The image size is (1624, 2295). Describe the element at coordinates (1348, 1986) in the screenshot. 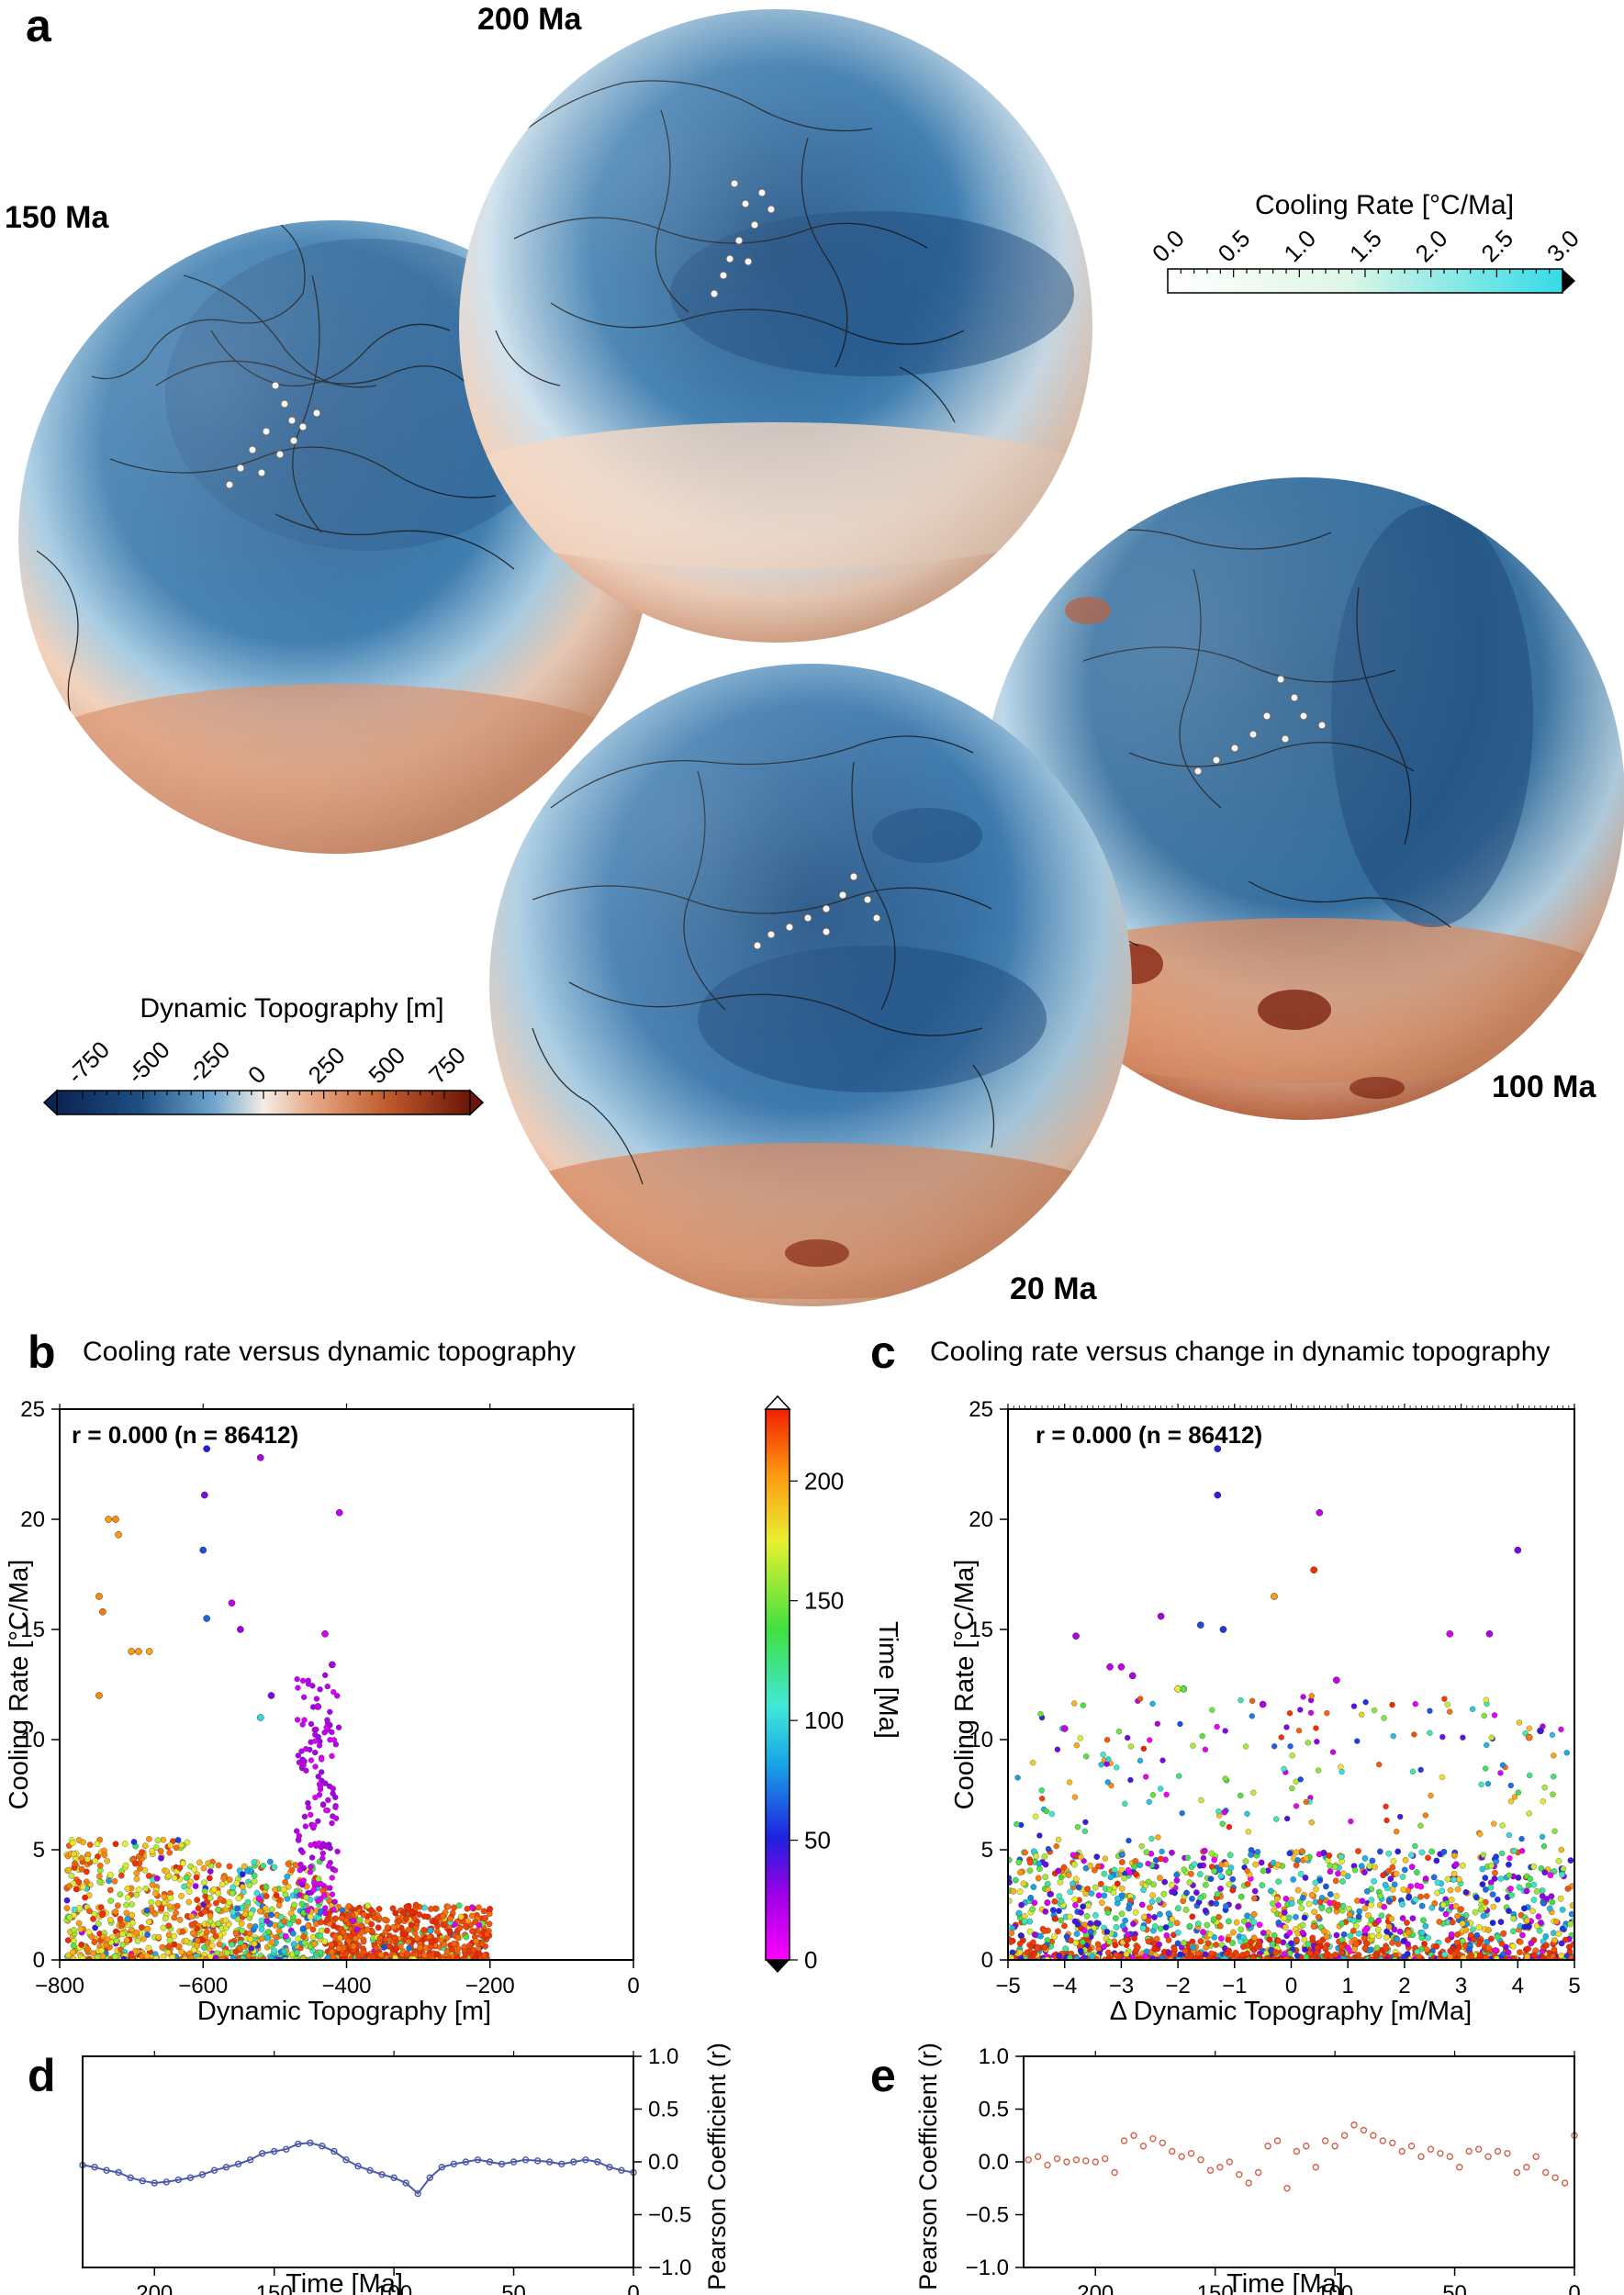

I see `x-tick-label: 1` at that location.